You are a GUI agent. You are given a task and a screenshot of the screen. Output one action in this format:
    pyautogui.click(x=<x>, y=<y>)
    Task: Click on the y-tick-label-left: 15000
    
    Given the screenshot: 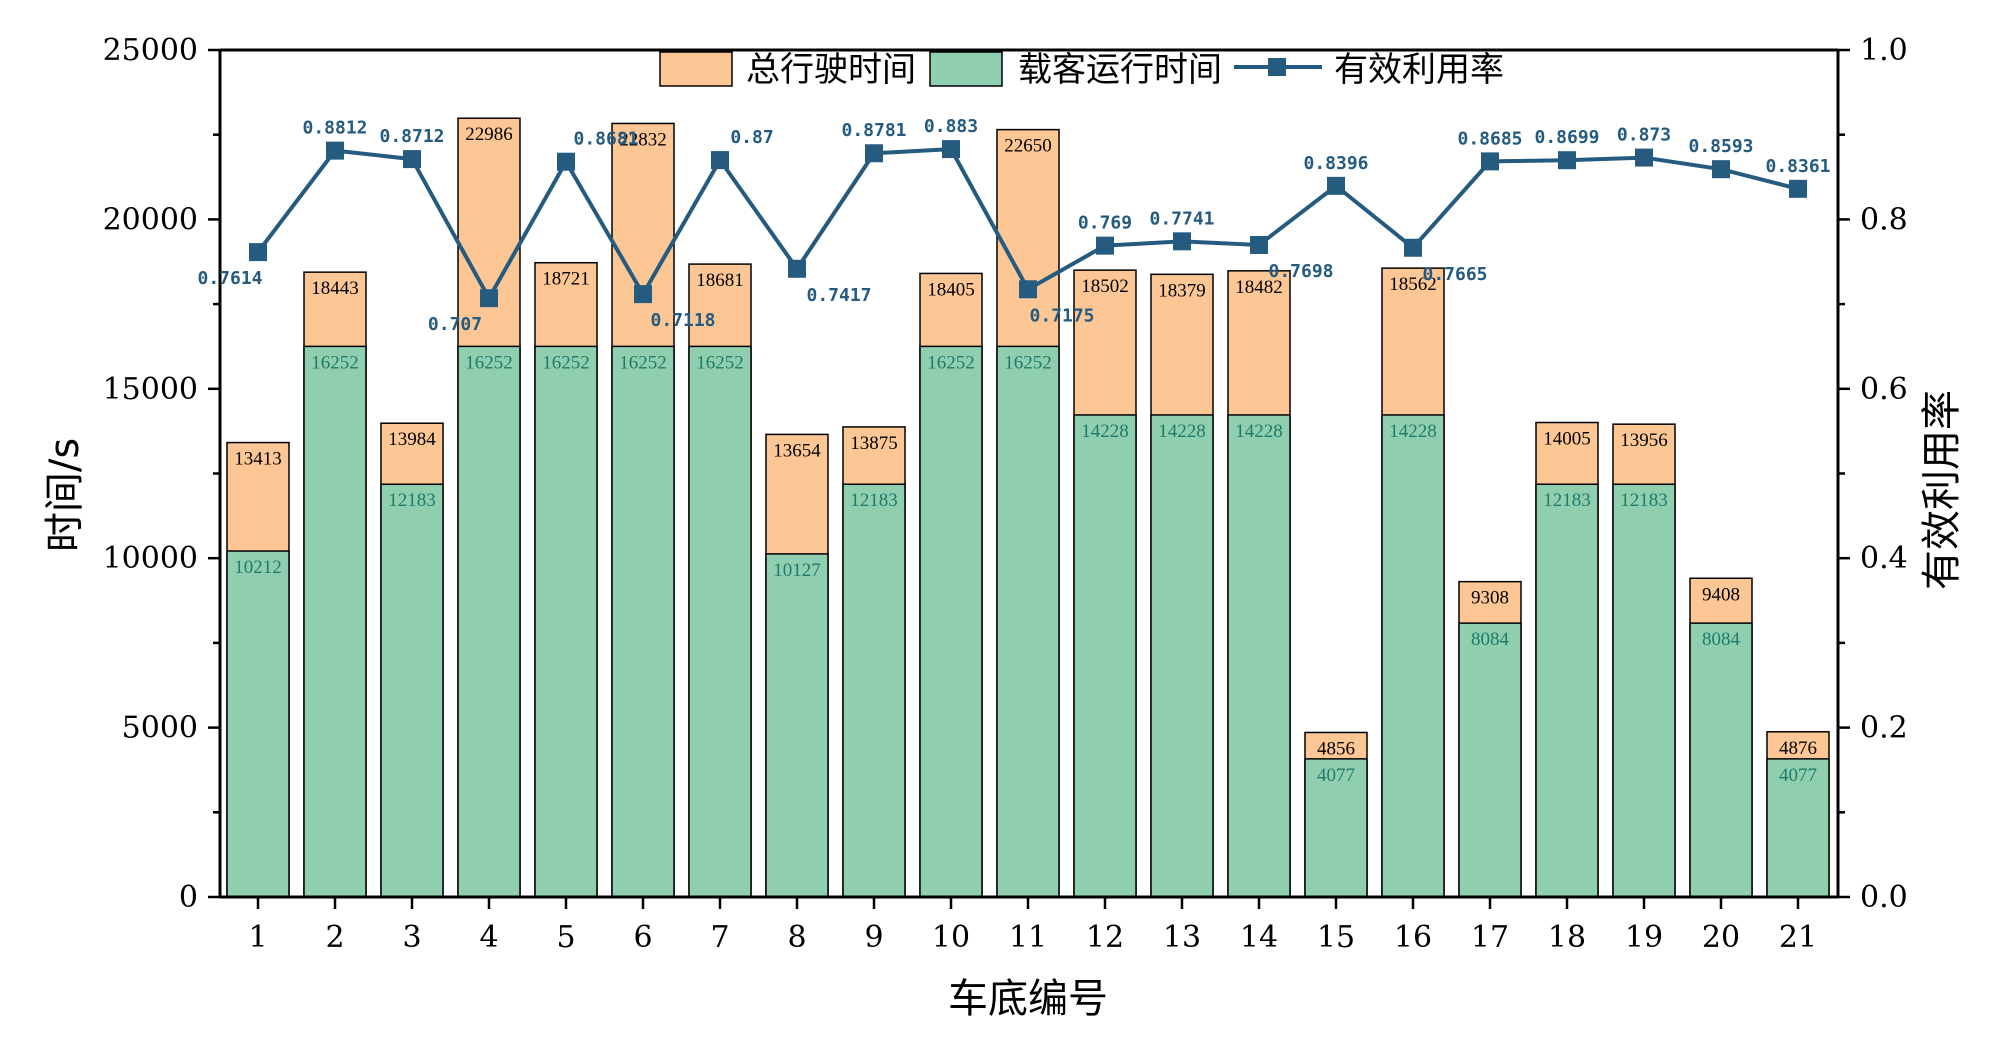 What is the action you would take?
    pyautogui.click(x=150, y=389)
    